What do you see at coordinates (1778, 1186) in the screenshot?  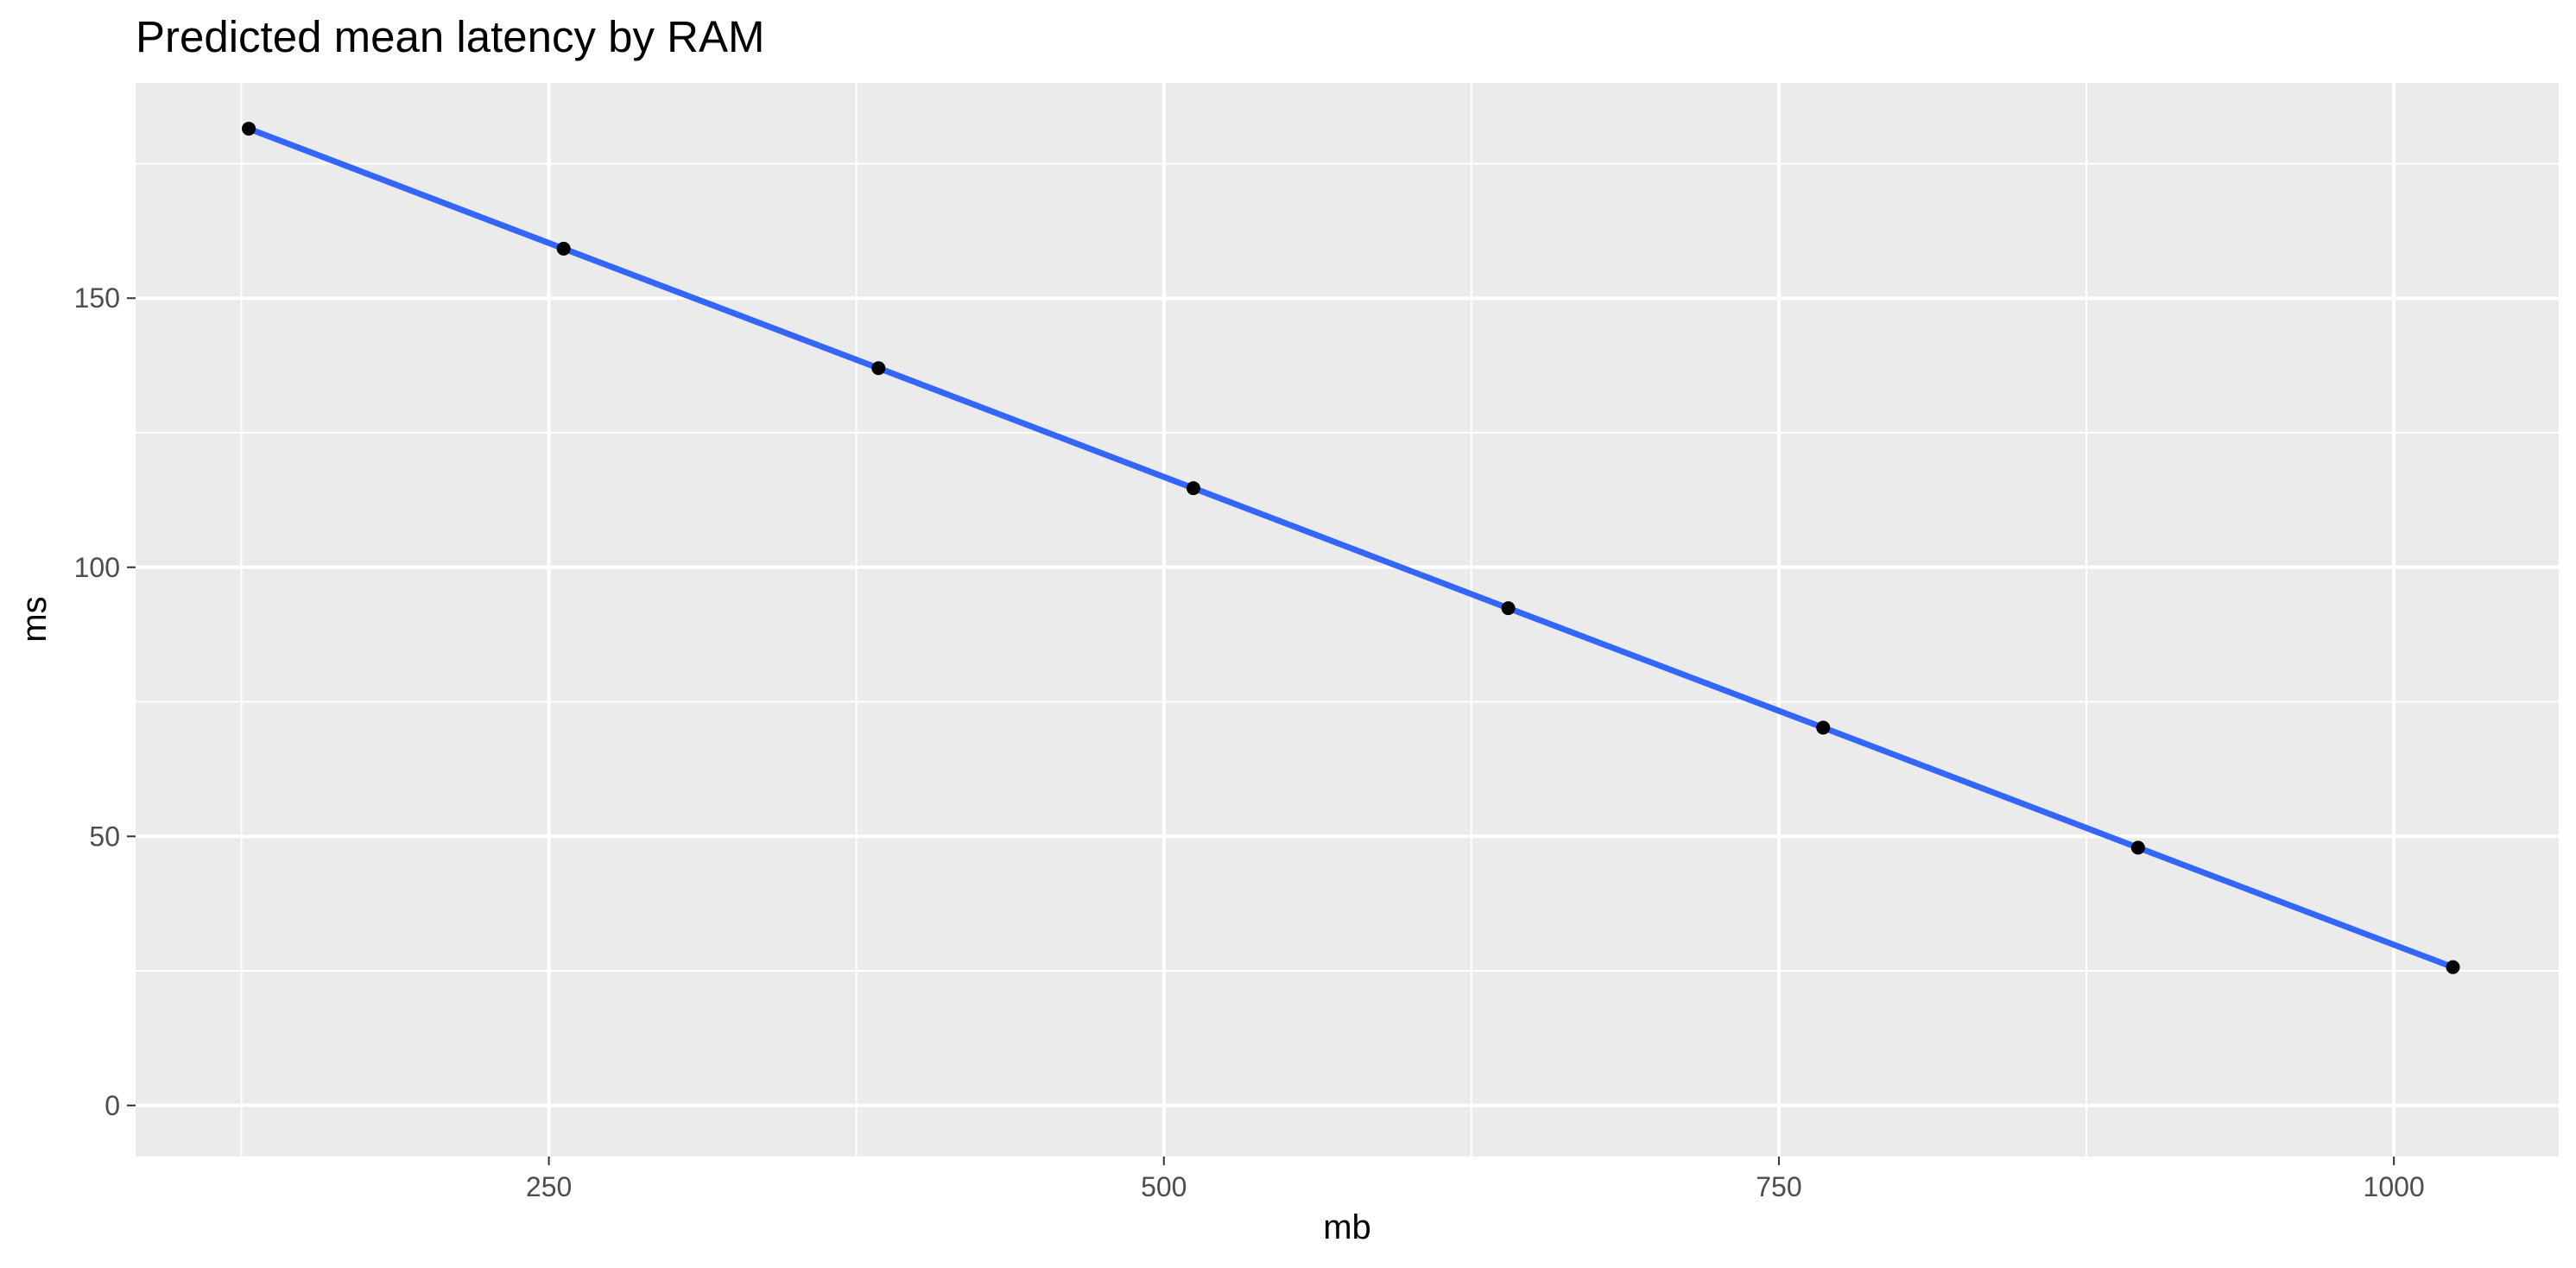 I see `x-tick-label: 750` at bounding box center [1778, 1186].